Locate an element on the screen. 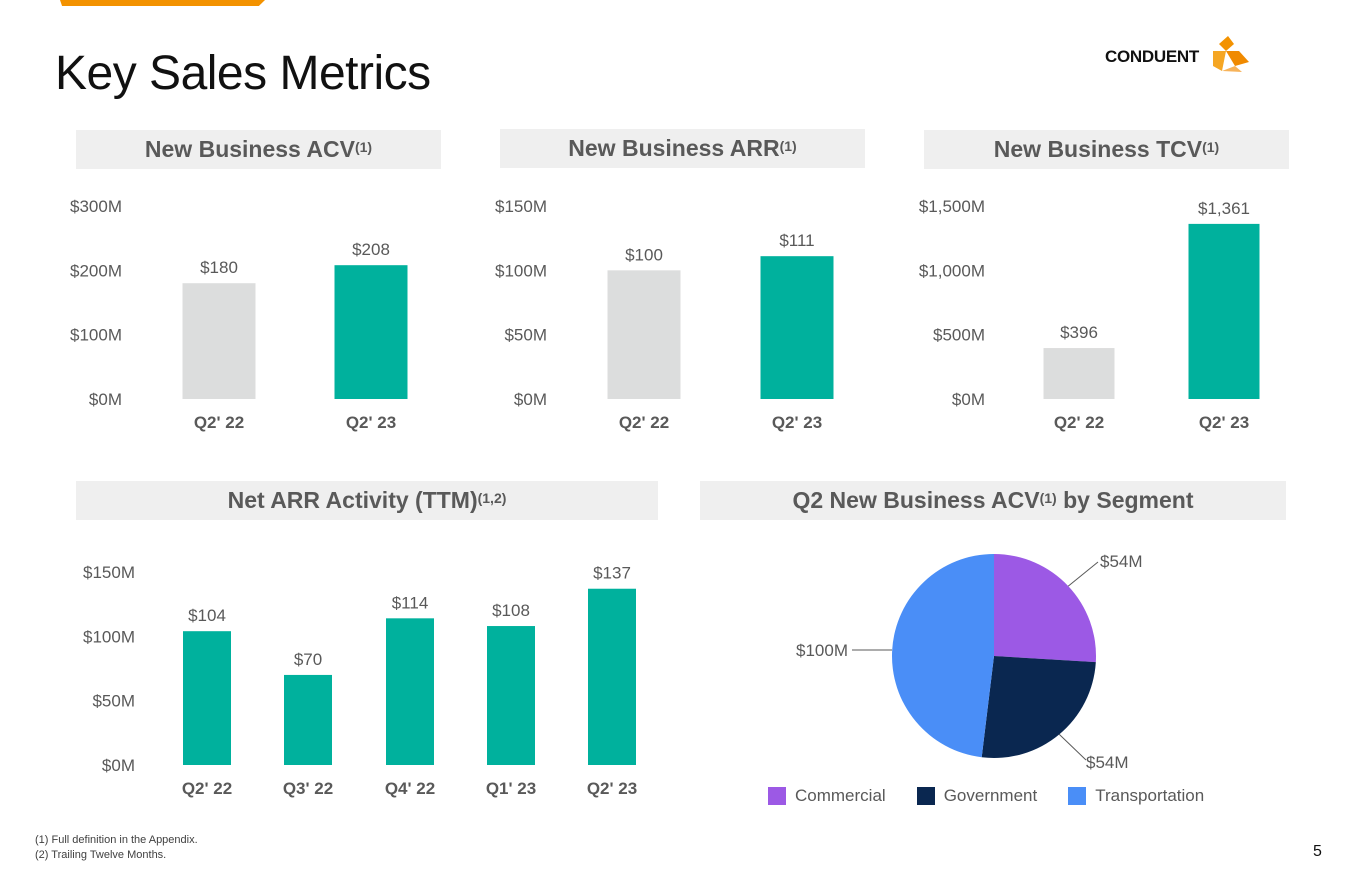  legend-label-transportation: Transportation is located at coordinates (1150, 795).